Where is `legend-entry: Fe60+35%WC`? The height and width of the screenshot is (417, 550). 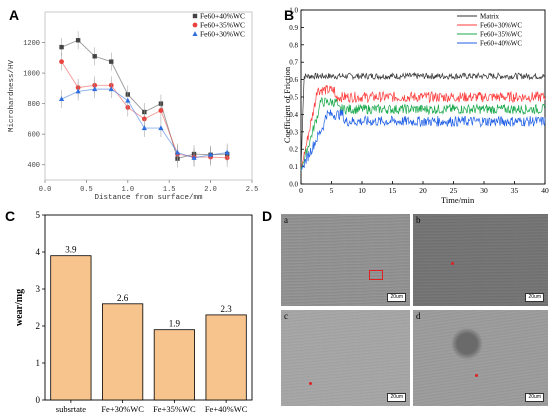
legend-entry: Fe60+35%WC is located at coordinates (222, 25).